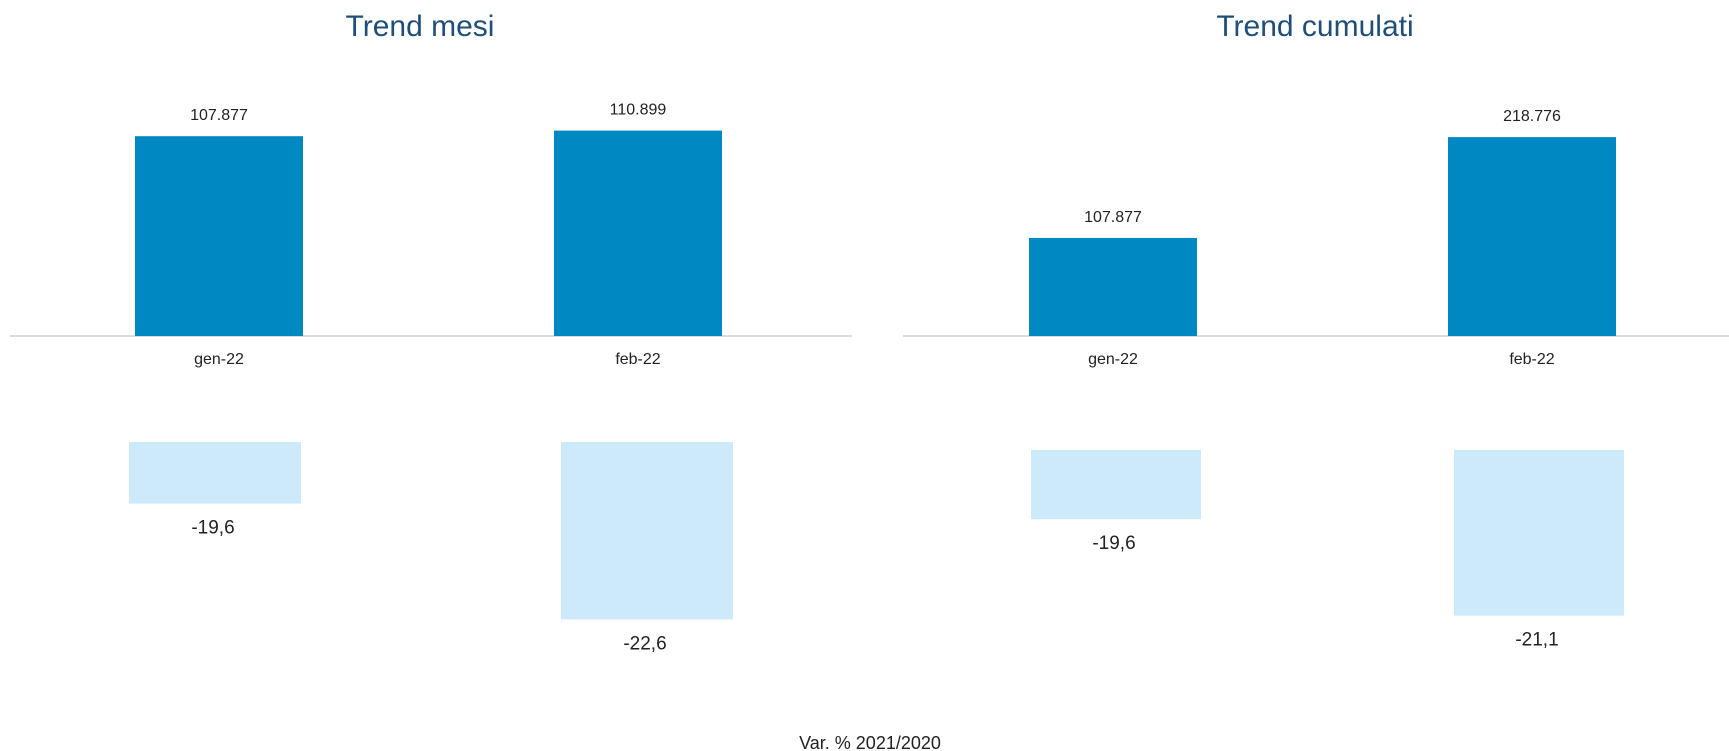 This screenshot has width=1729, height=751. Describe the element at coordinates (644, 643) in the screenshot. I see `variation-label: -22,6` at that location.